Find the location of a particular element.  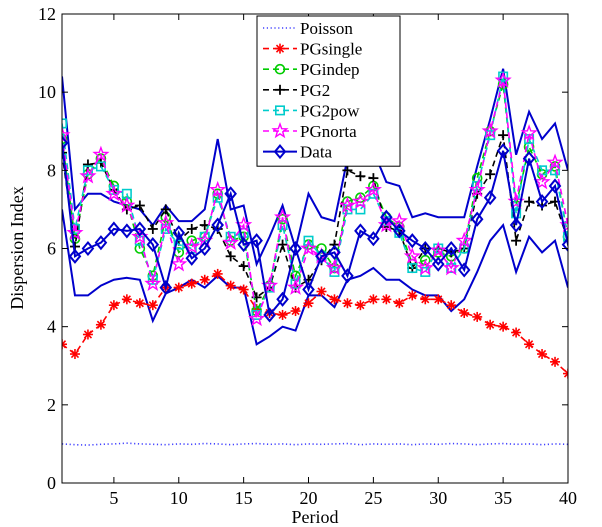

legend-item-pgsingle: PGsingle is located at coordinates (312, 49).